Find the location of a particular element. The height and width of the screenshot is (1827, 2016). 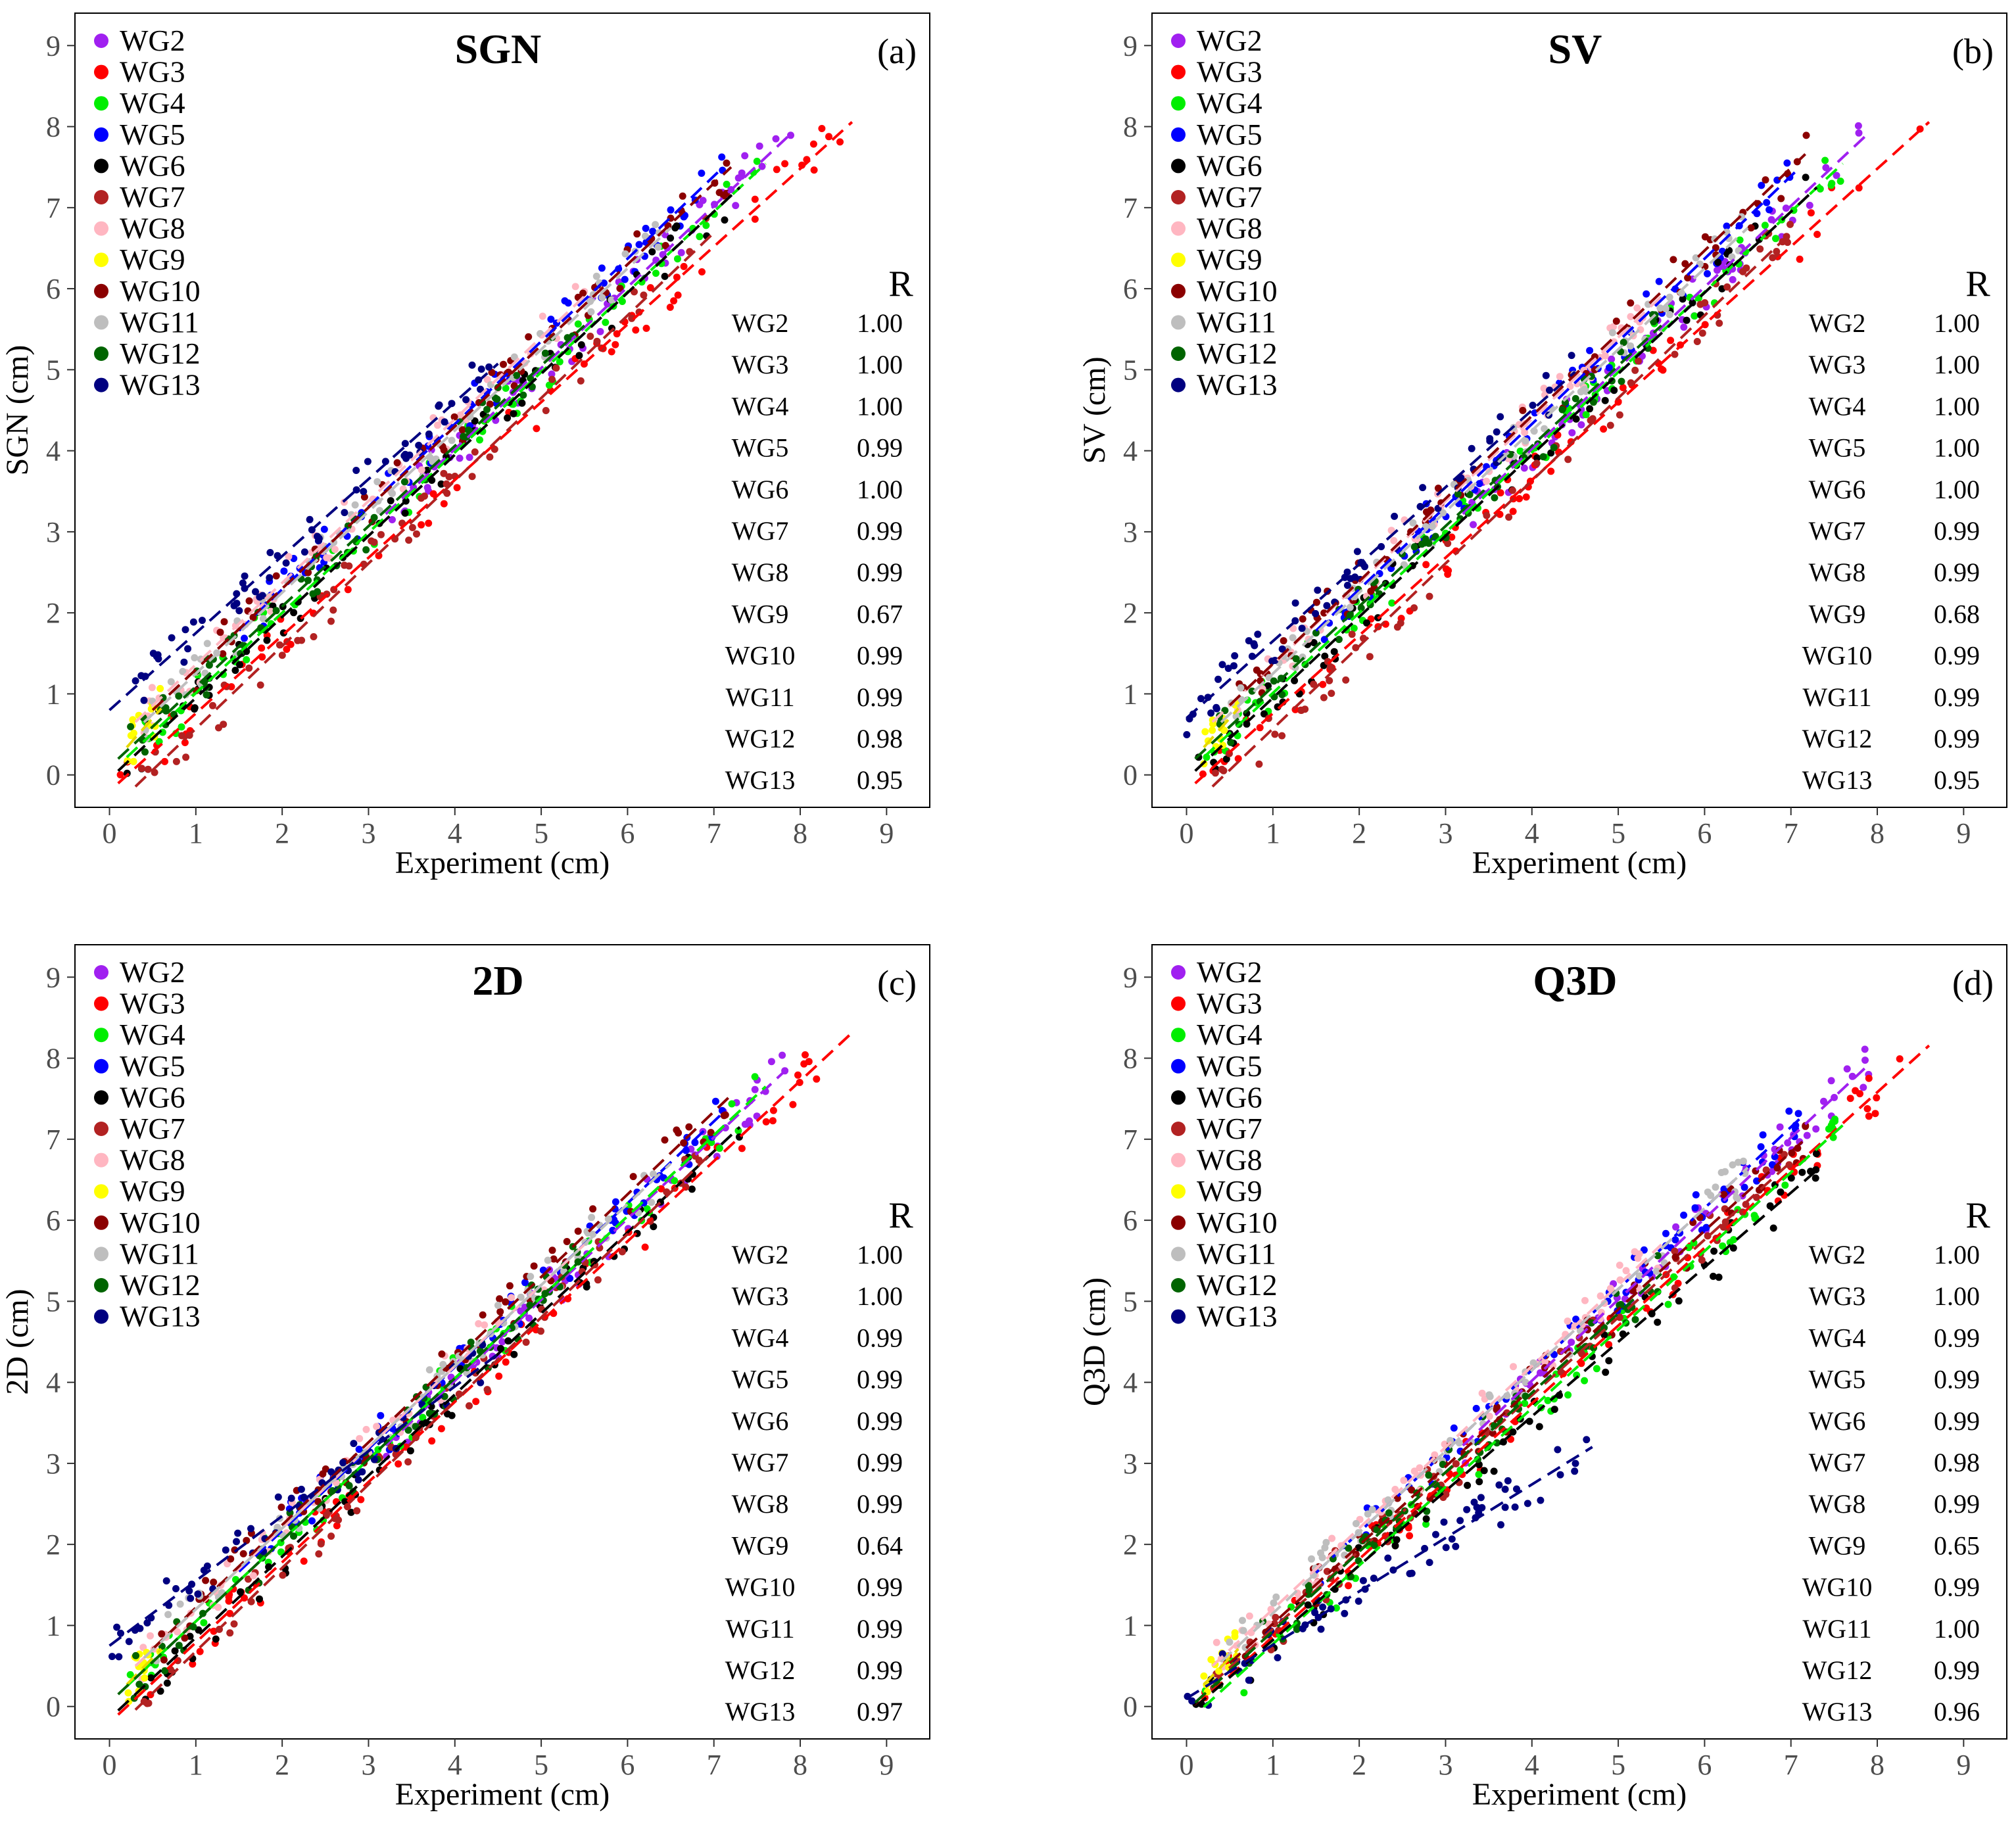

r-table-value: 1.00 is located at coordinates (1957, 406).